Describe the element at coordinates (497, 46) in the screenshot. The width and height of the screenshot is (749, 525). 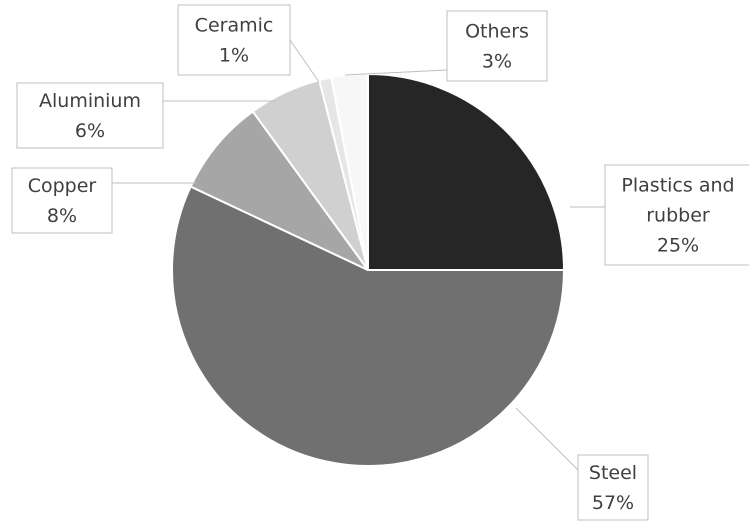
I see `callout-box-others` at that location.